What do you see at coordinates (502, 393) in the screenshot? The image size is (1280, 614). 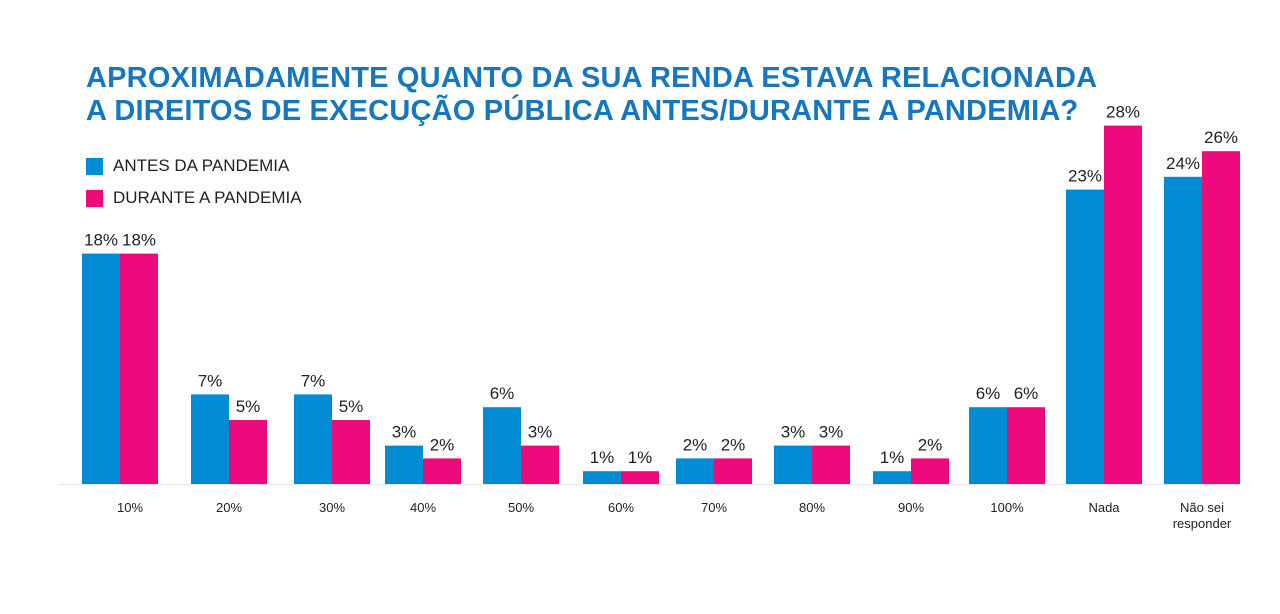 I see `data-label-antes-4: 6%` at bounding box center [502, 393].